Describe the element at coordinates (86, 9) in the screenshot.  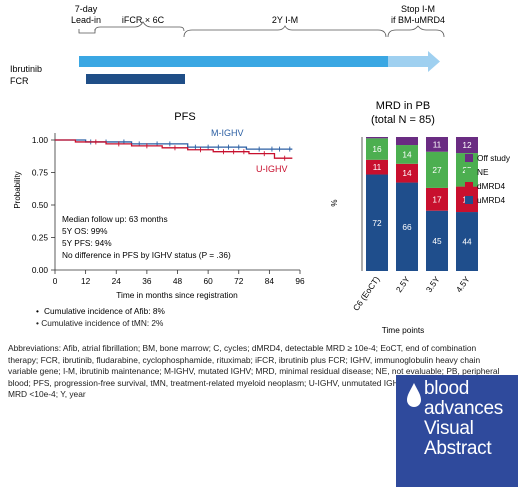
I see `lead-in-label-1: 7-day` at that location.